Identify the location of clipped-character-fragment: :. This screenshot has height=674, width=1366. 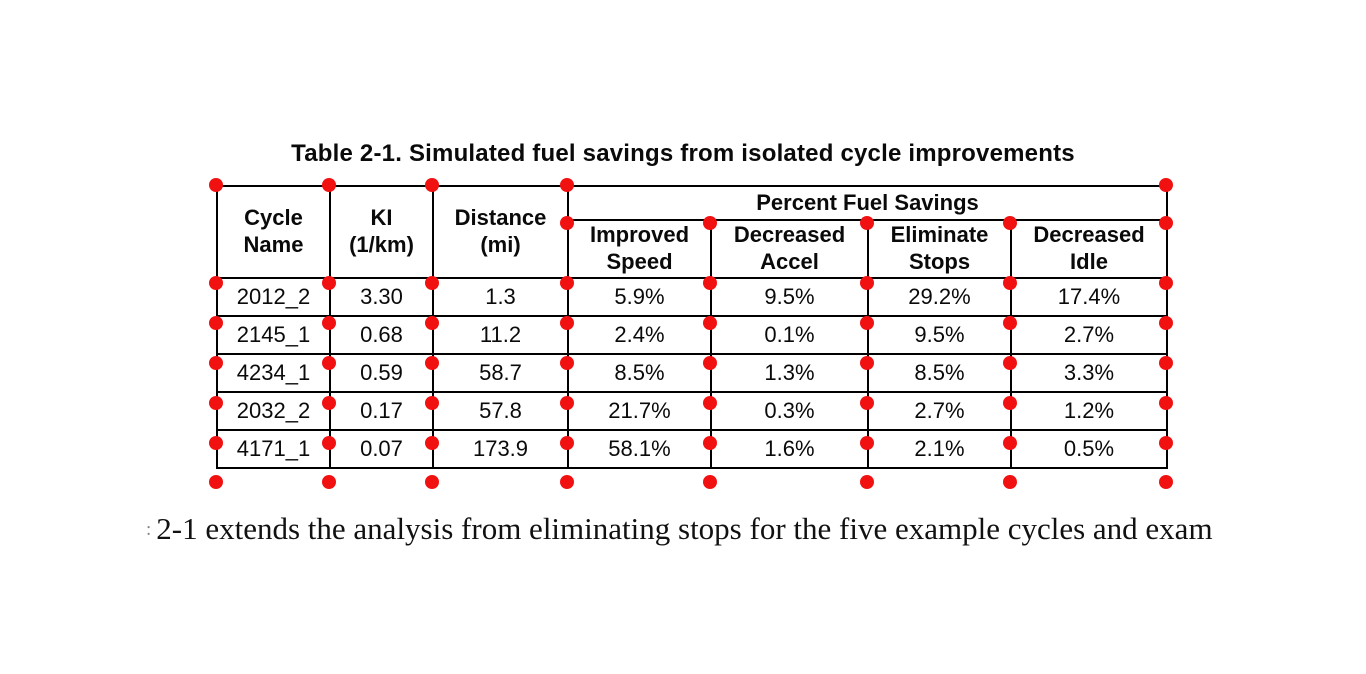
(149, 529).